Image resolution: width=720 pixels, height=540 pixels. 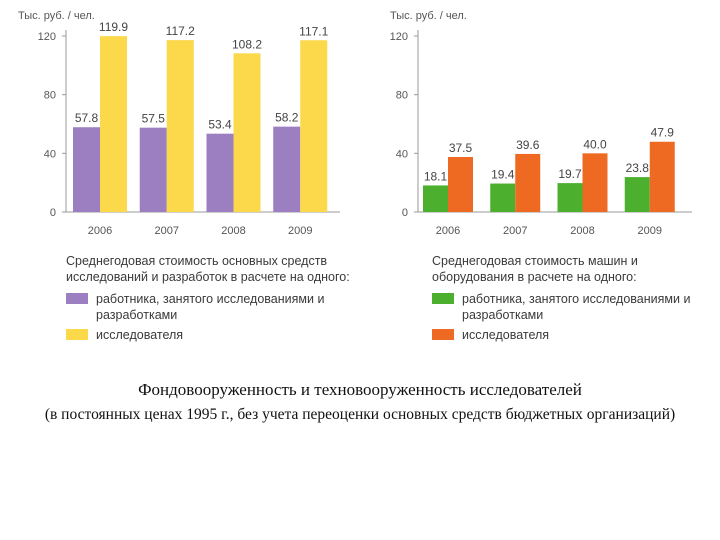 What do you see at coordinates (100, 231) in the screenshot?
I see `left-x-tick-label: 2006` at bounding box center [100, 231].